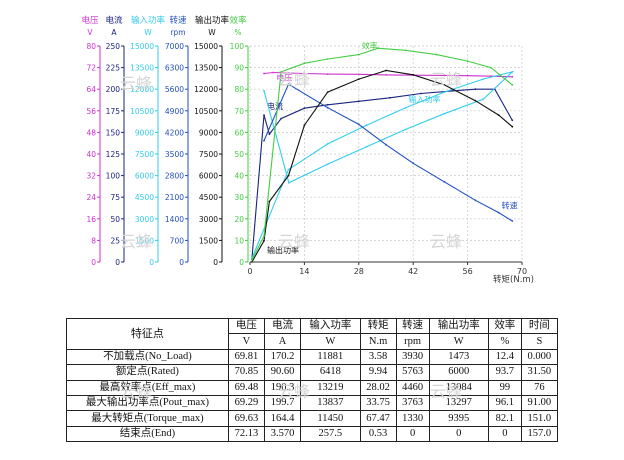 This screenshot has height=460, width=624. Describe the element at coordinates (504, 326) in the screenshot. I see `table-col-header: 效率` at that location.